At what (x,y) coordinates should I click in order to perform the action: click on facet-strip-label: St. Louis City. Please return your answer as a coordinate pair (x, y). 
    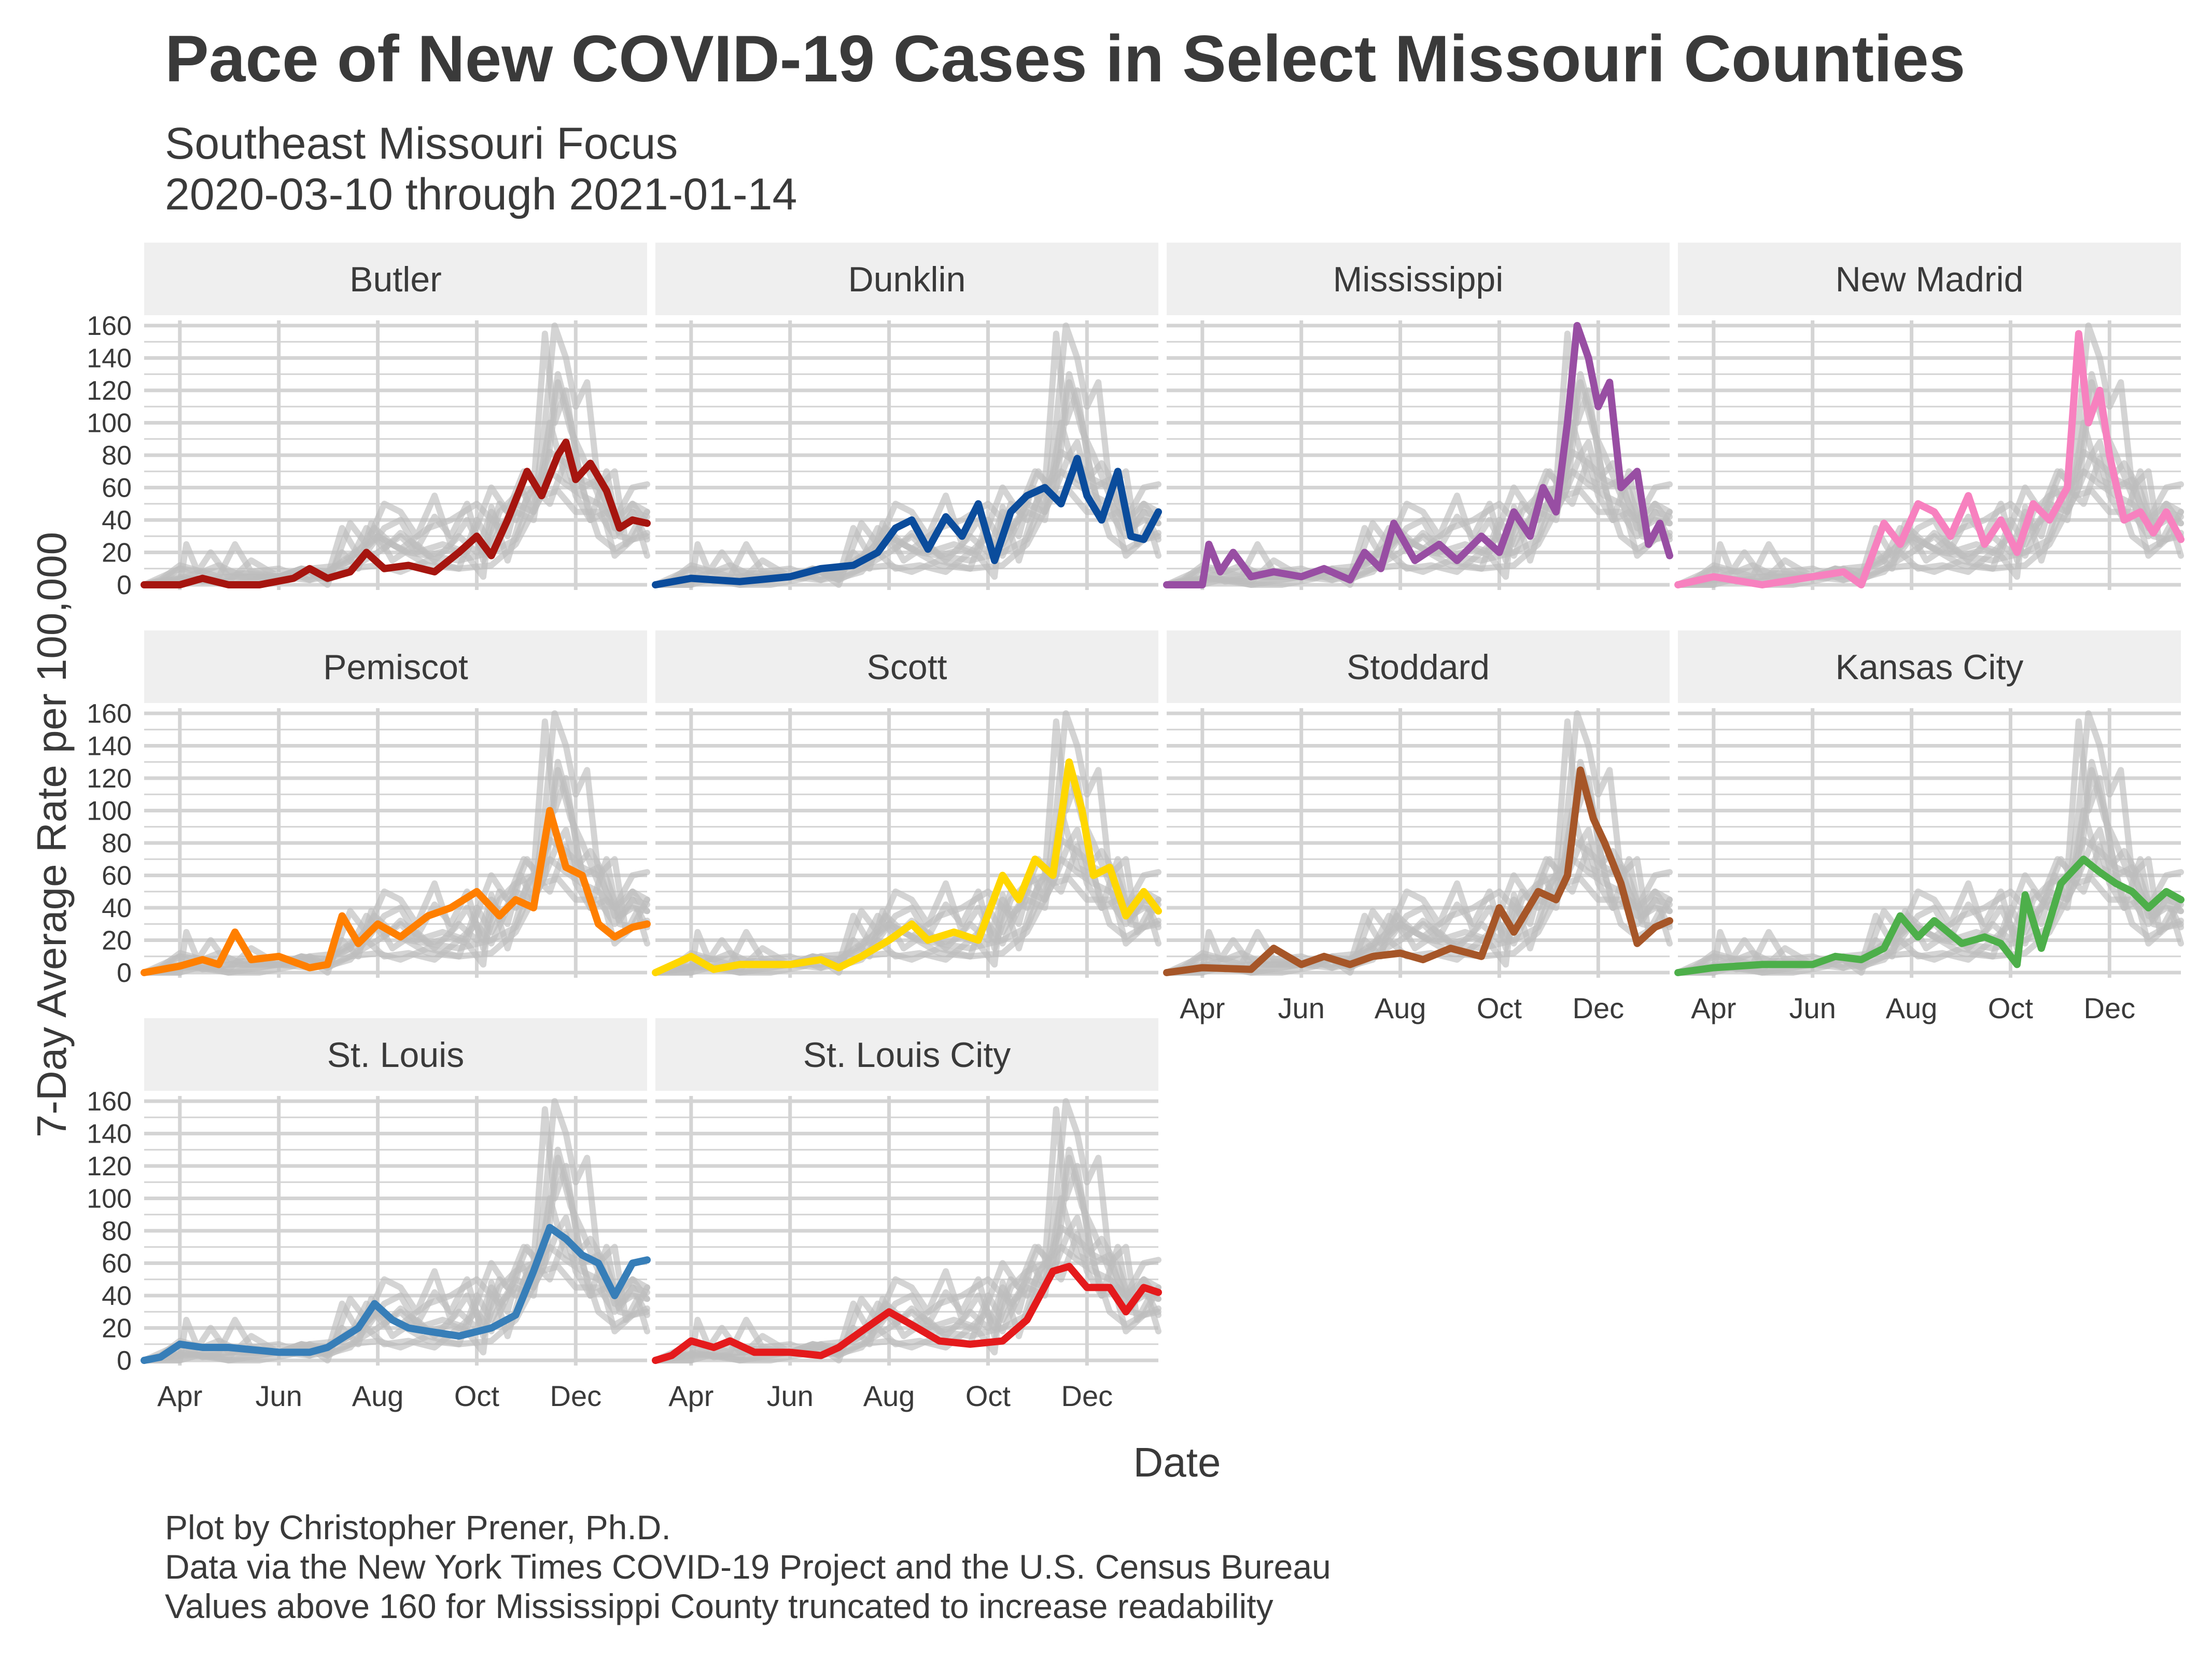
    Looking at the image, I should click on (907, 1055).